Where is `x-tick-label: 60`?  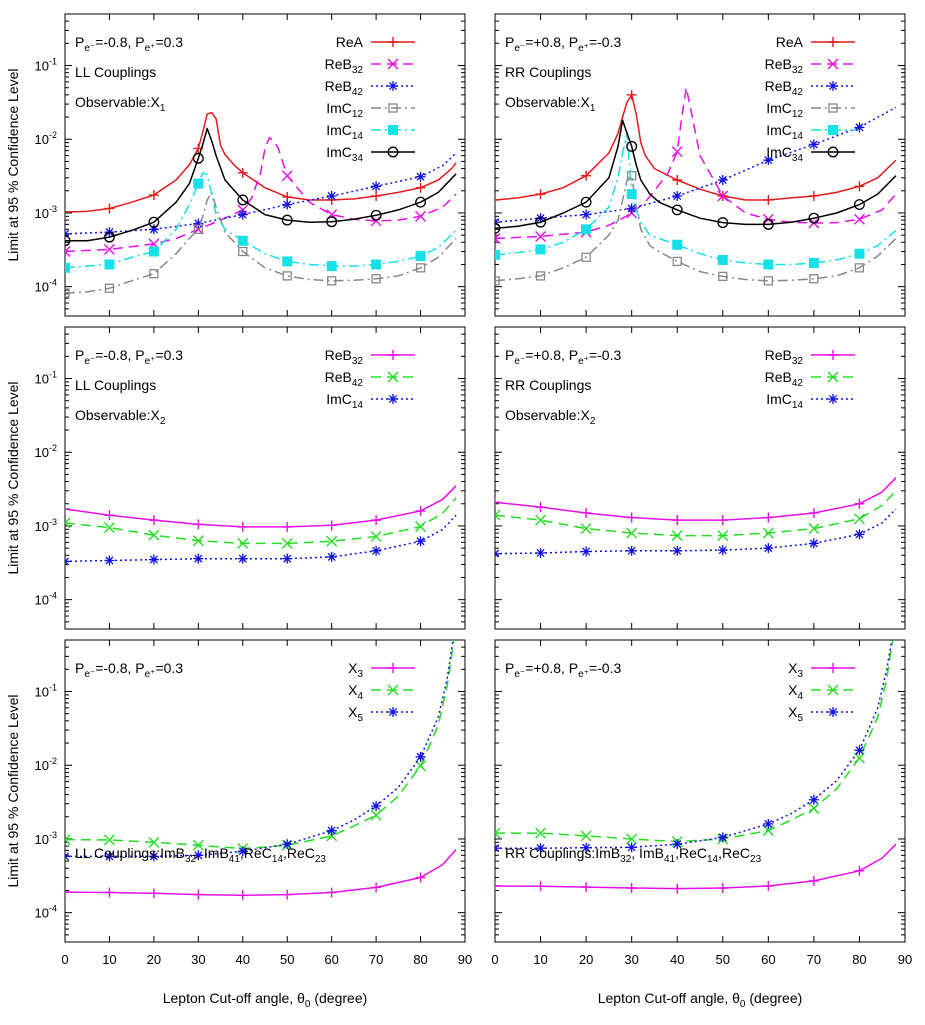 x-tick-label: 60 is located at coordinates (768, 959).